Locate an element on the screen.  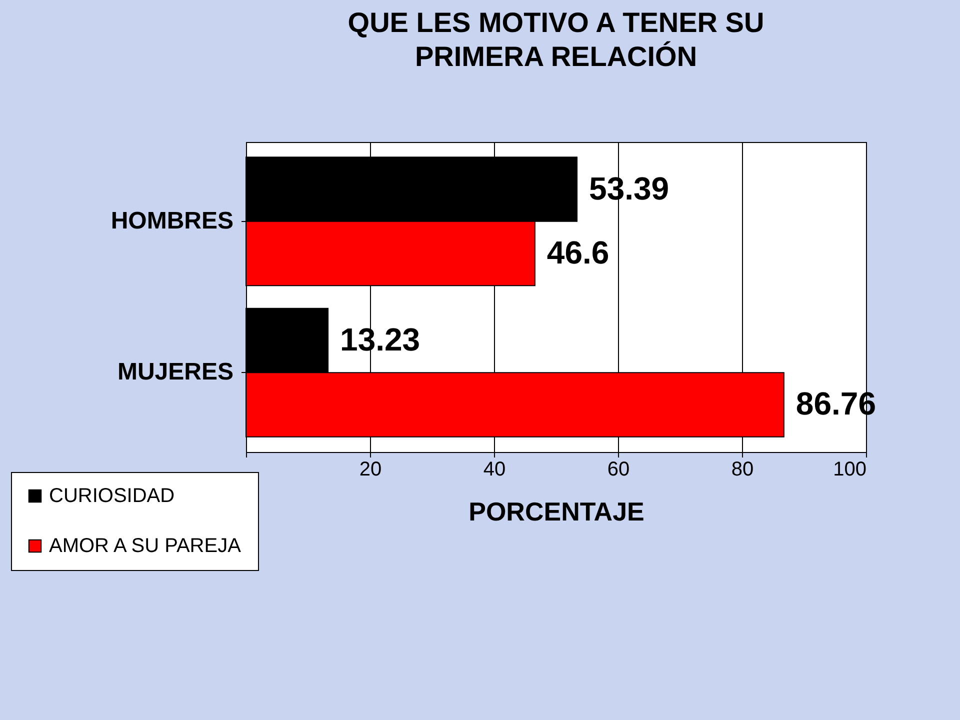
x-axis-title: PORCENTAJE is located at coordinates (556, 511).